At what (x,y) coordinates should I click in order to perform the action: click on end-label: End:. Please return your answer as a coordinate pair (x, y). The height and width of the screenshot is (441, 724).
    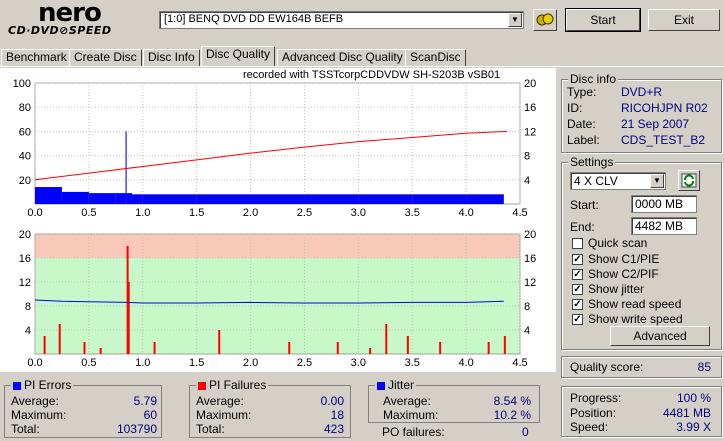
    Looking at the image, I should click on (582, 227).